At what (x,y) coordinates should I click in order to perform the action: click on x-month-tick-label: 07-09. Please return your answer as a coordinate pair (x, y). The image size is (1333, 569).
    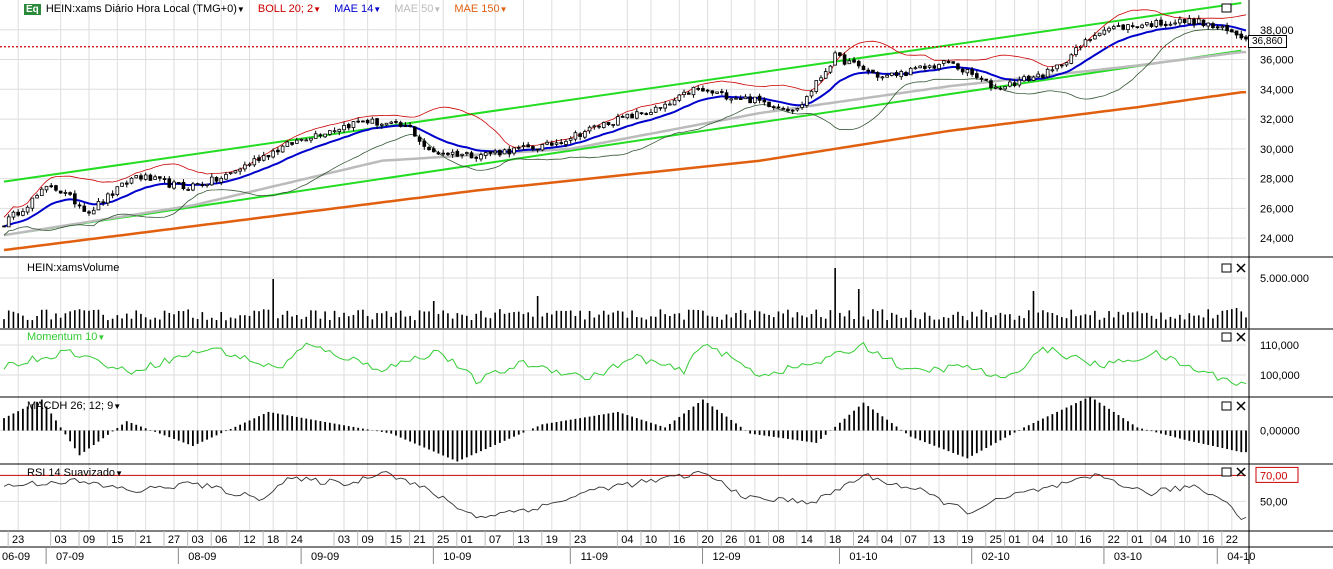
    Looking at the image, I should click on (70, 557).